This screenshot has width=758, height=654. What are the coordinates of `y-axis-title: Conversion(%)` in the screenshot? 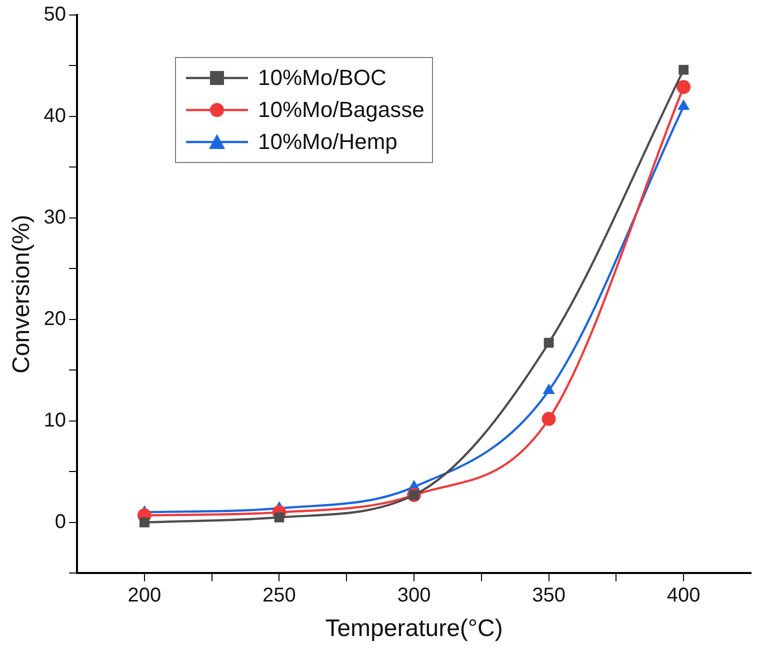 It's located at (22, 294).